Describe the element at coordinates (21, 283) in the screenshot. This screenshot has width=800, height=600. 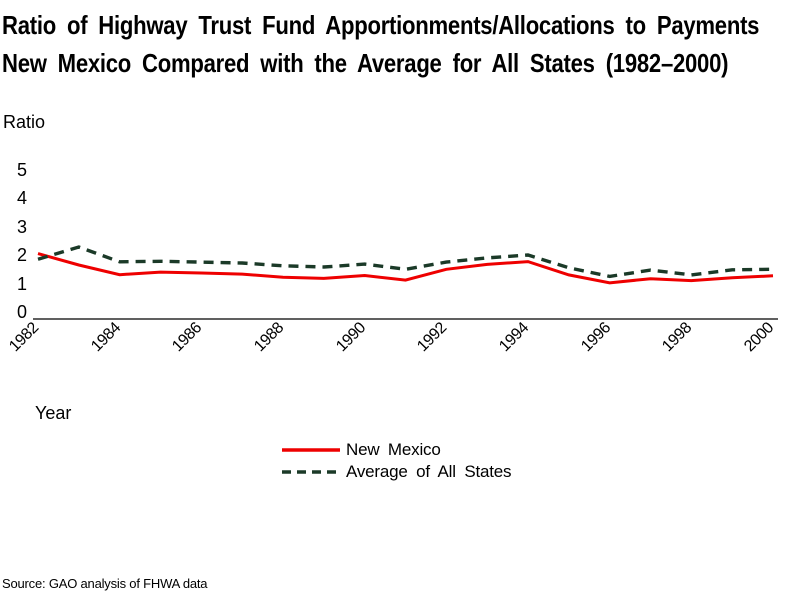
I see `y-tick-label-1: 1` at that location.